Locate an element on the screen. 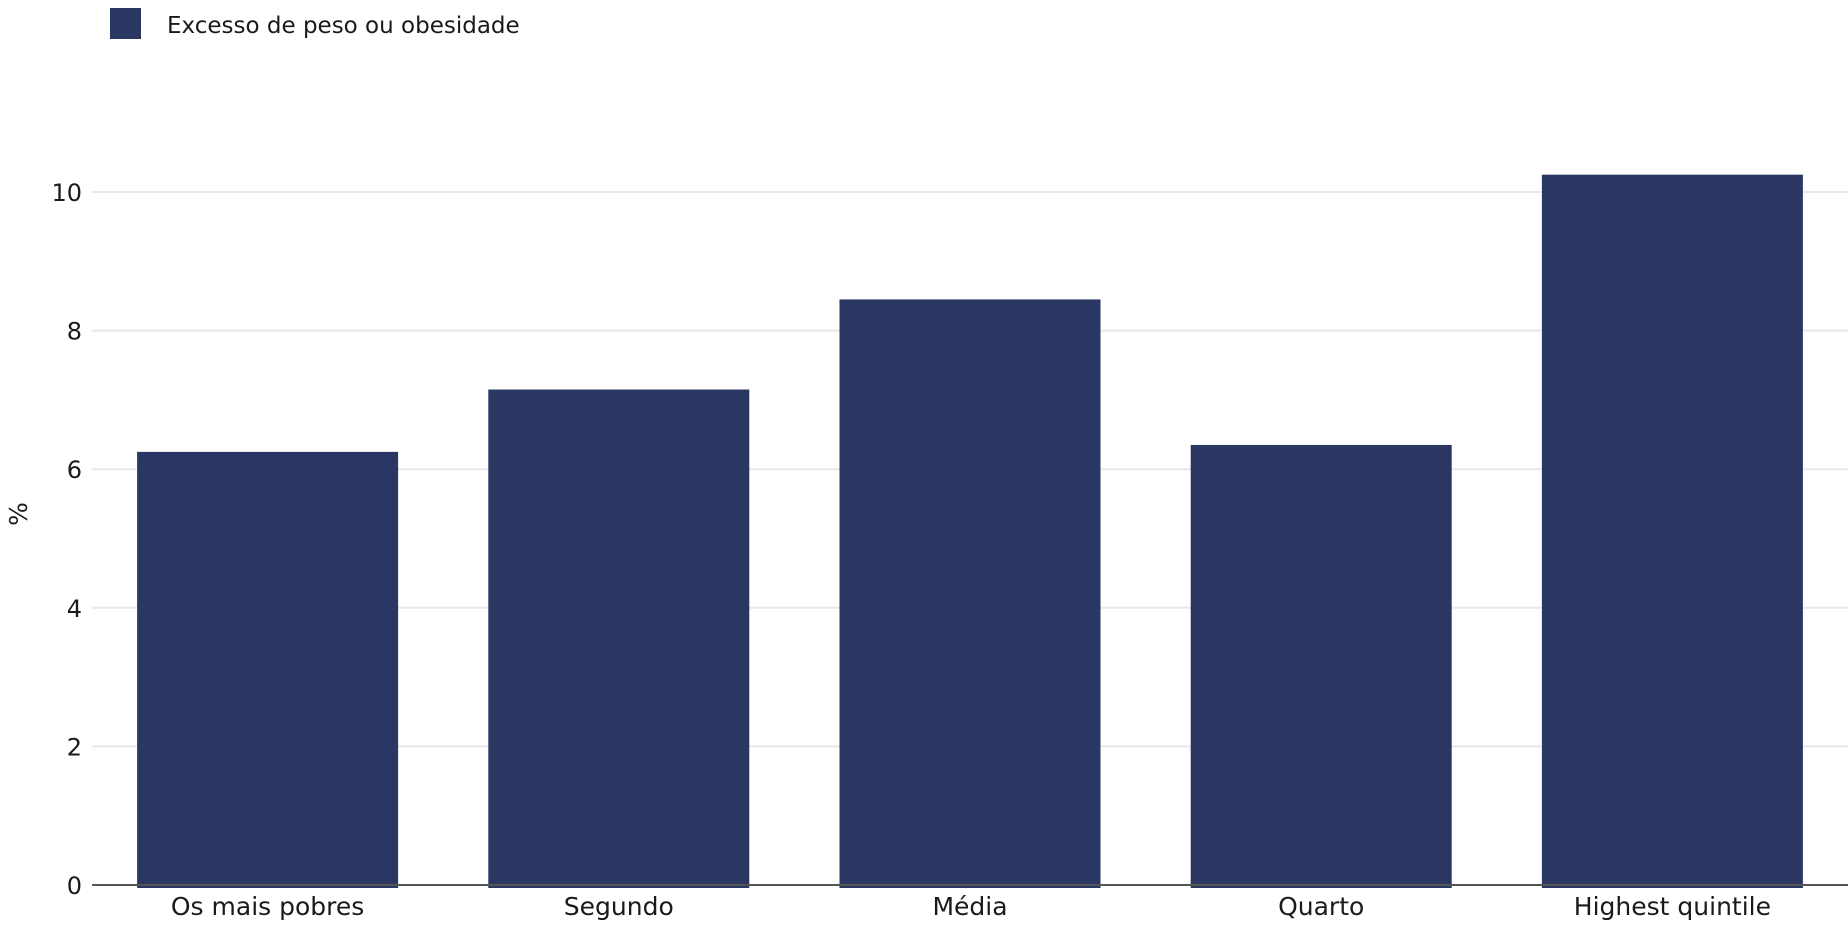  y-tick-label-2: 2 is located at coordinates (74, 747).